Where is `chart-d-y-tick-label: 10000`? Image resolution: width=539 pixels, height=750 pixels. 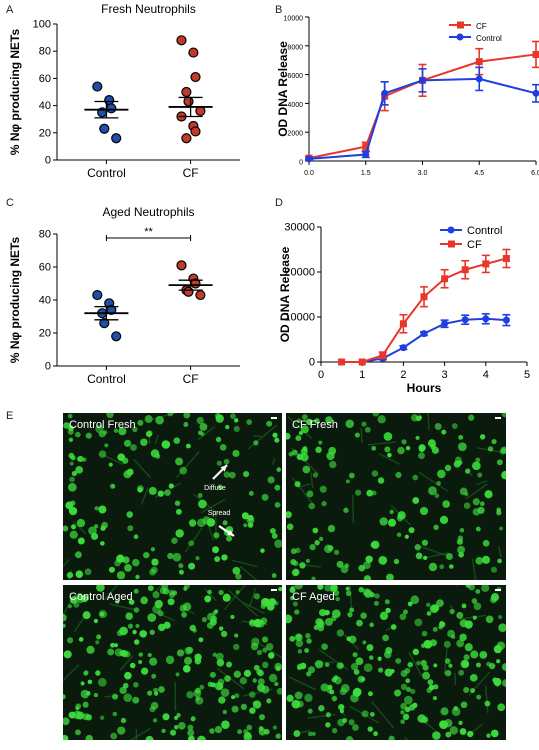 chart-d-y-tick-label: 10000 is located at coordinates (299, 318).